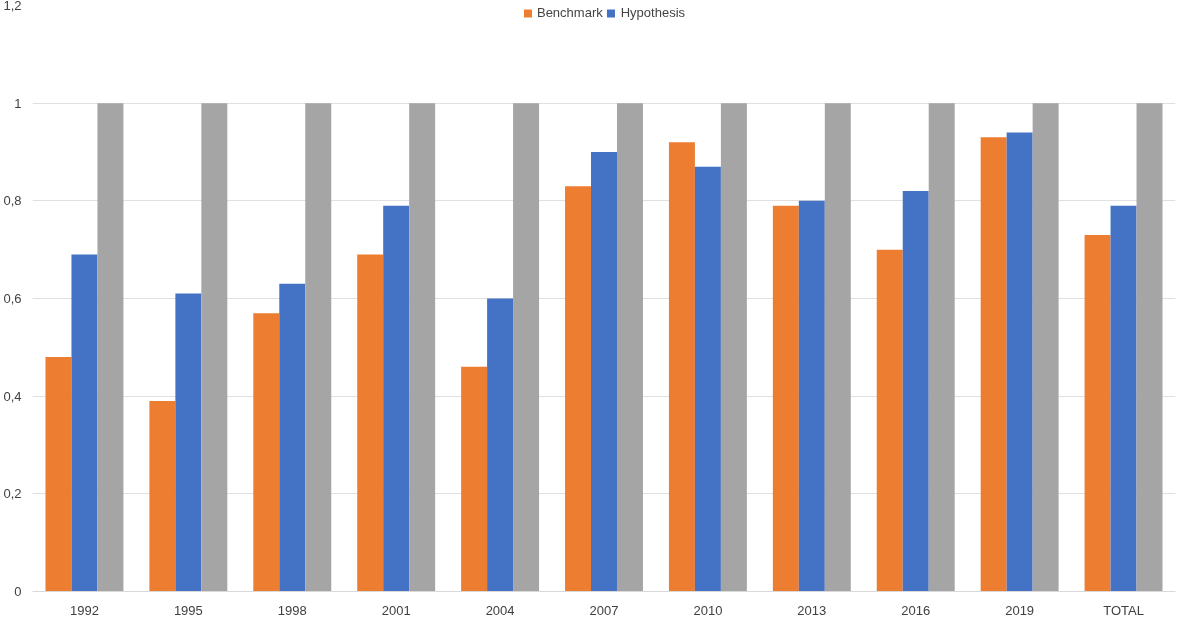  What do you see at coordinates (18, 591) in the screenshot?
I see `y-tick-label: 0` at bounding box center [18, 591].